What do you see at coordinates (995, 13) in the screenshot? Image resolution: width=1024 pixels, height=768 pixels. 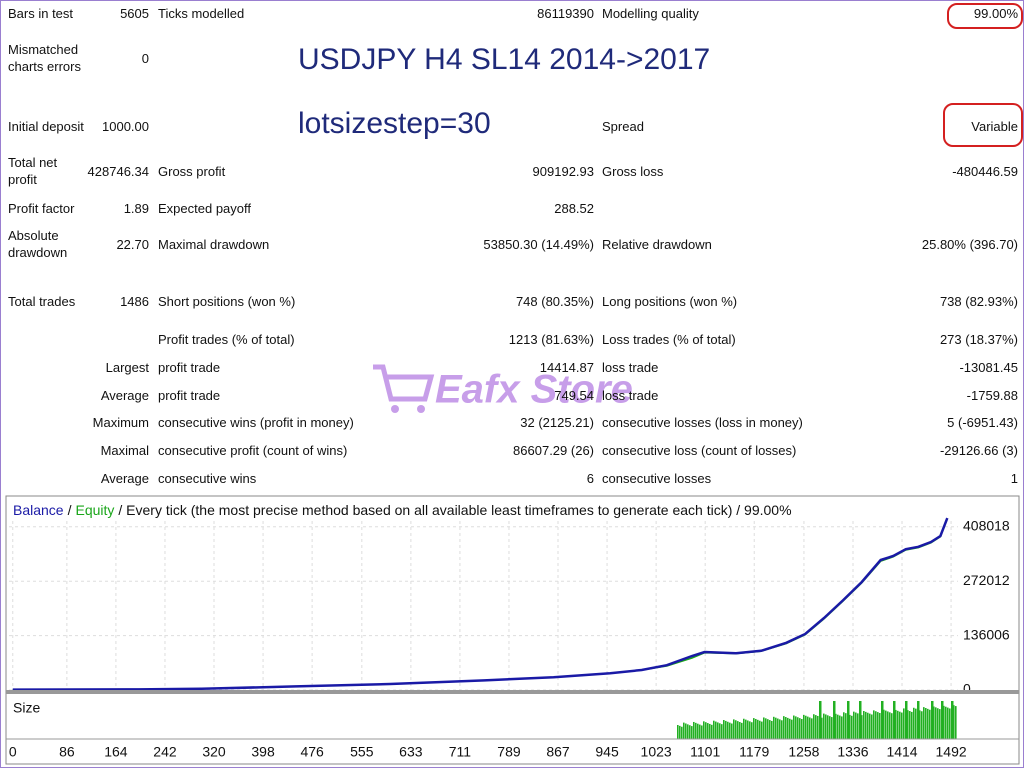 I see `row-value: 99.00%` at bounding box center [995, 13].